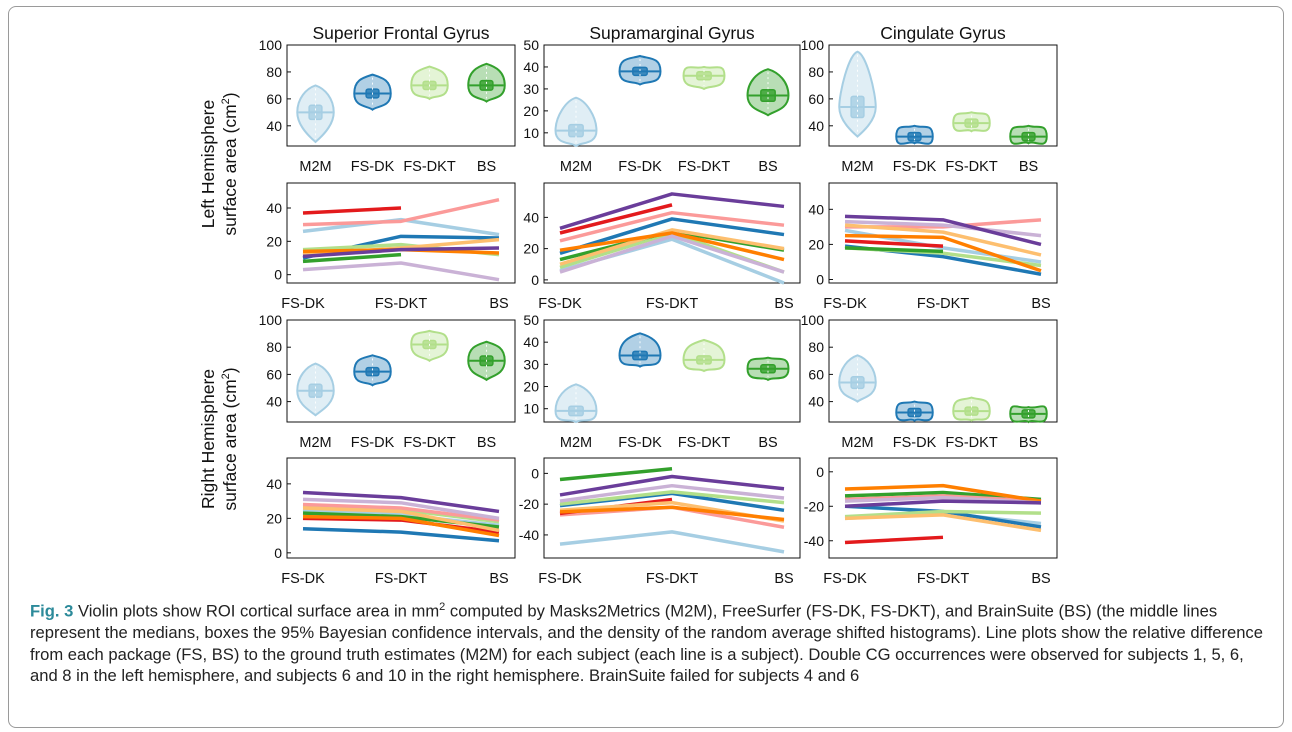 The width and height of the screenshot is (1292, 732). I want to click on row-label-superscript: 2, so click(226, 376).